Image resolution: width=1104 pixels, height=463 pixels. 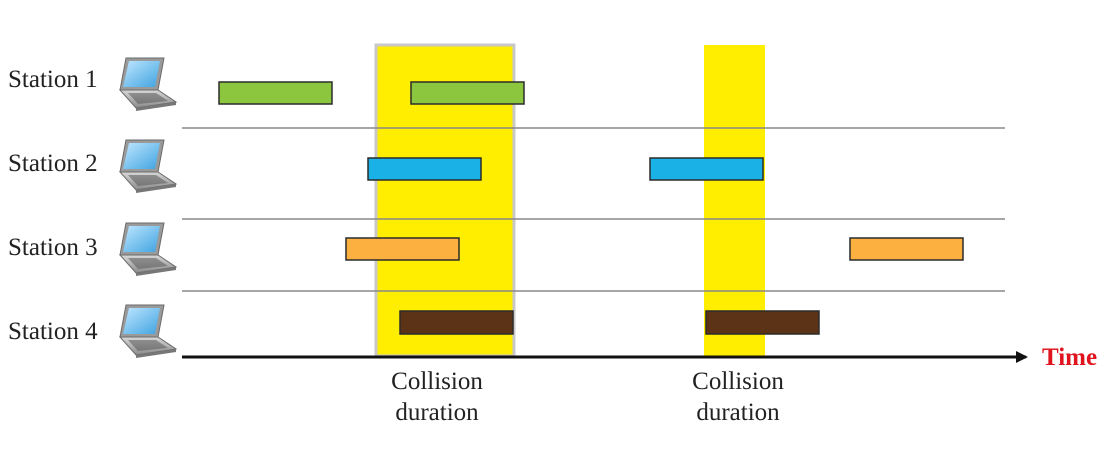 What do you see at coordinates (53, 331) in the screenshot?
I see `station-4-label: Station 4` at bounding box center [53, 331].